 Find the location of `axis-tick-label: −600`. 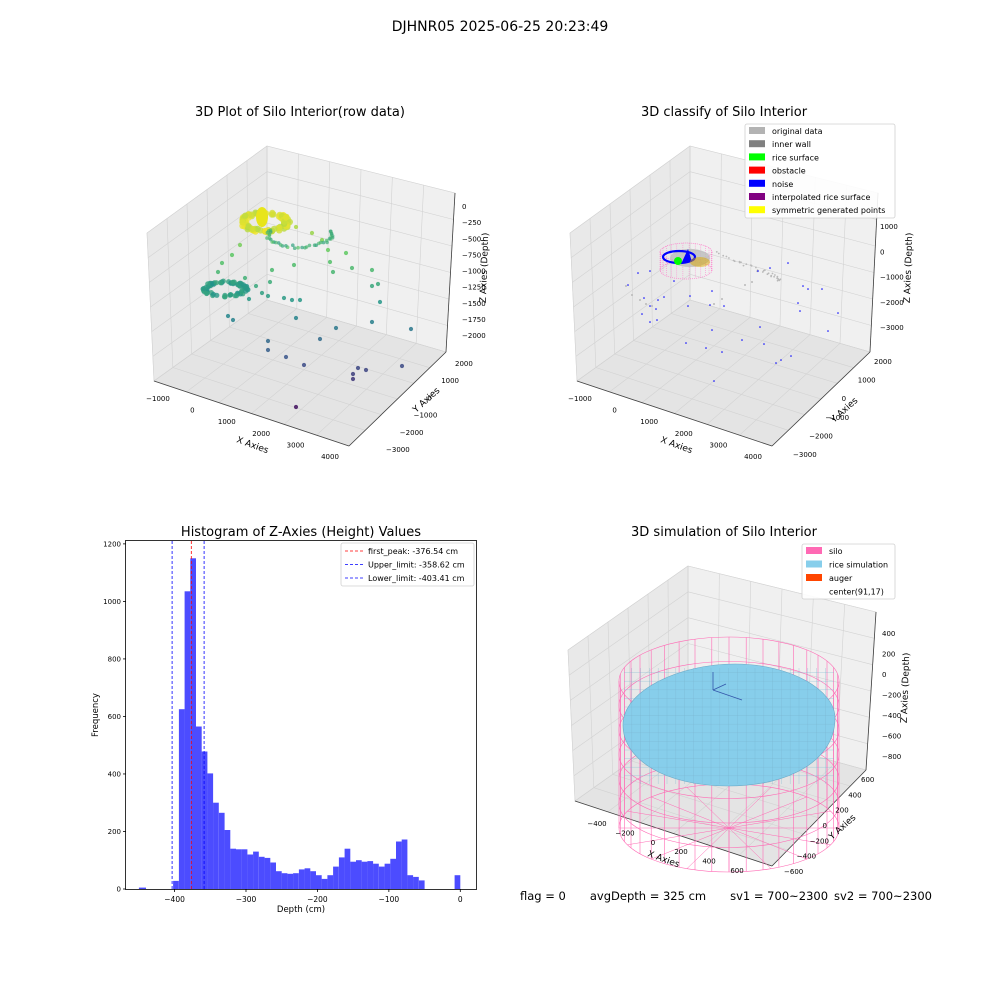

axis-tick-label: −600 is located at coordinates (793, 872).